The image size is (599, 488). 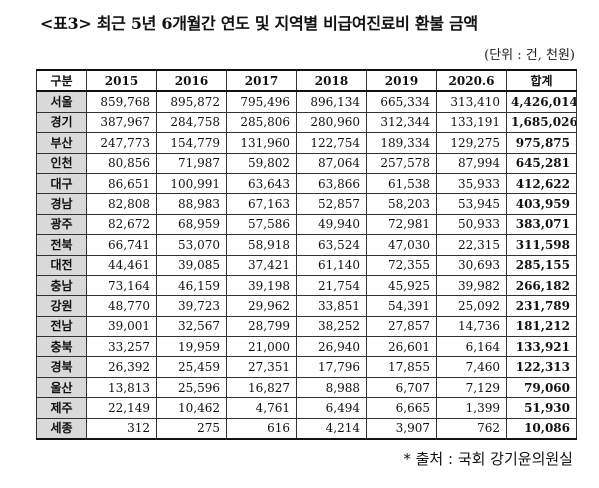 What do you see at coordinates (331, 306) in the screenshot?
I see `value-cell: 33,851` at bounding box center [331, 306].